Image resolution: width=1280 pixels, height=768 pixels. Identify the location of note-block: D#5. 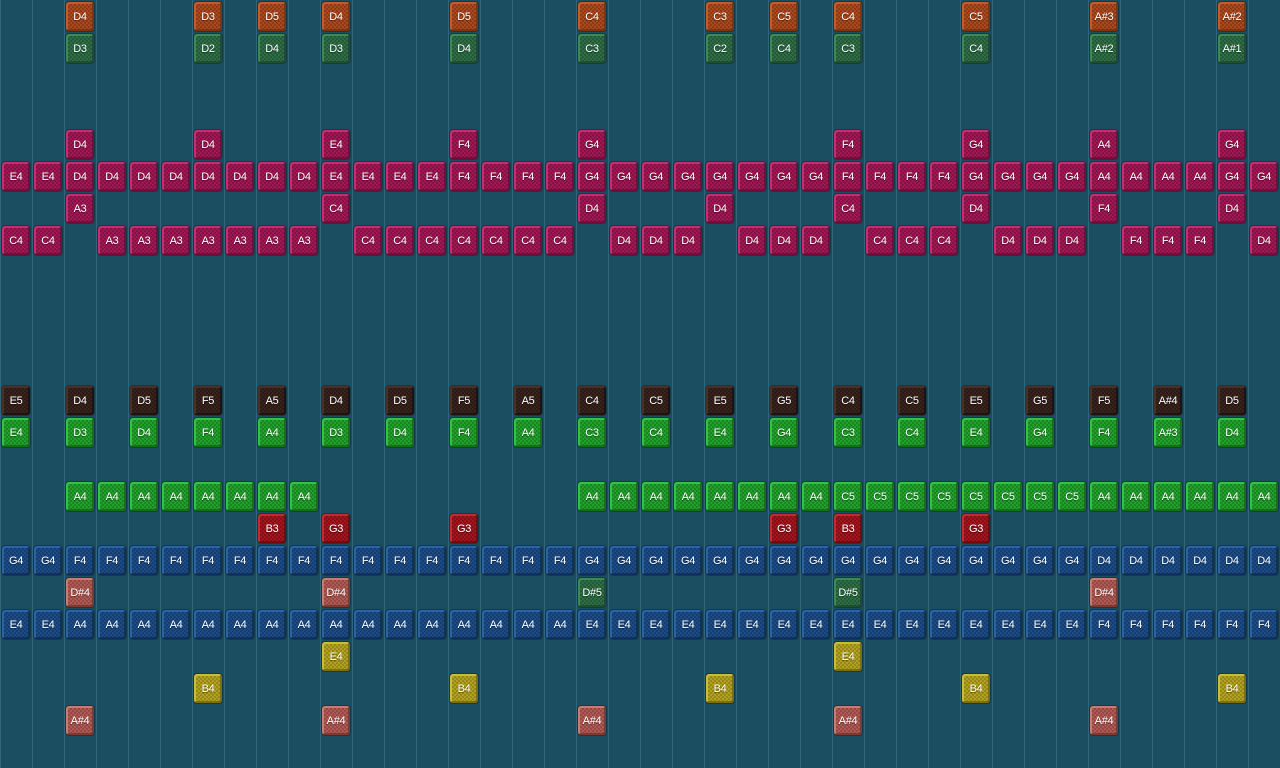
(592, 592).